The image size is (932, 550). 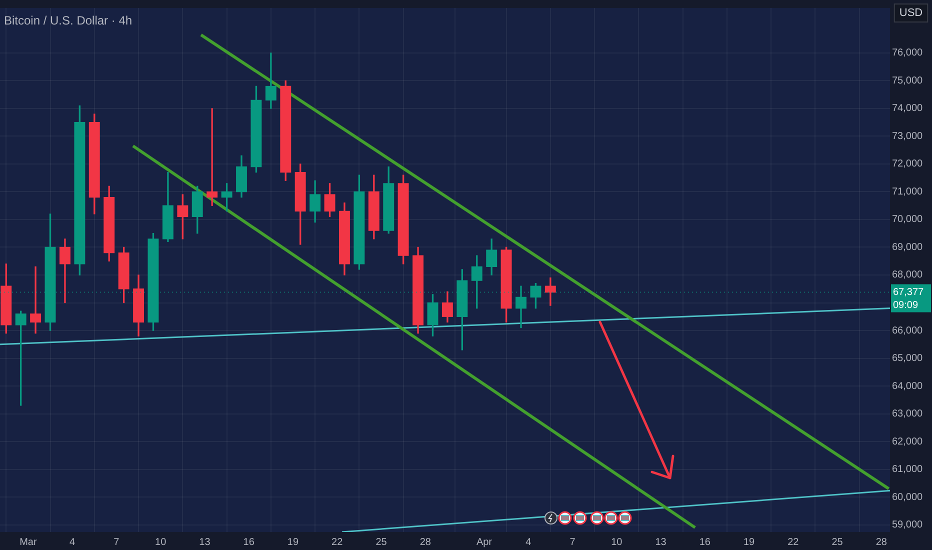 I want to click on y-tick-label: 62,000, so click(x=908, y=442).